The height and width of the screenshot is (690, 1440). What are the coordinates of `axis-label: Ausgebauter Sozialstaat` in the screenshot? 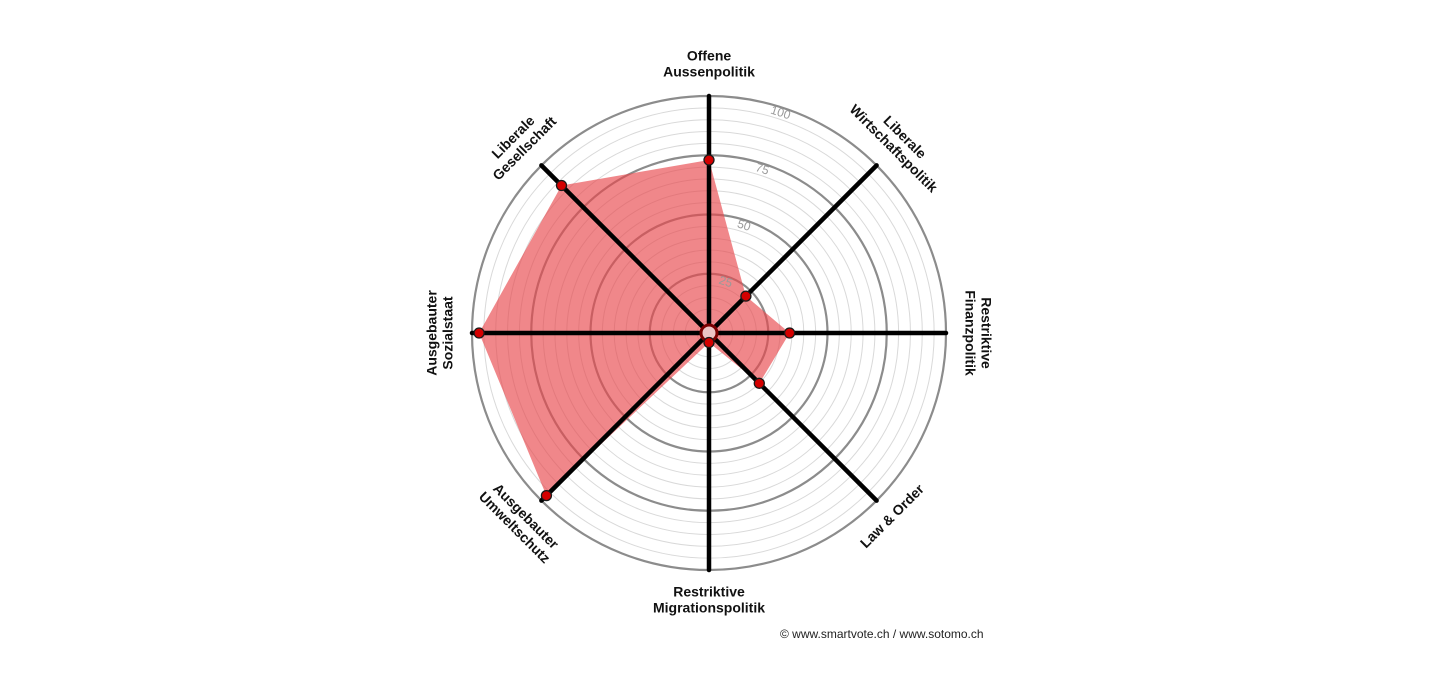 It's located at (440, 333).